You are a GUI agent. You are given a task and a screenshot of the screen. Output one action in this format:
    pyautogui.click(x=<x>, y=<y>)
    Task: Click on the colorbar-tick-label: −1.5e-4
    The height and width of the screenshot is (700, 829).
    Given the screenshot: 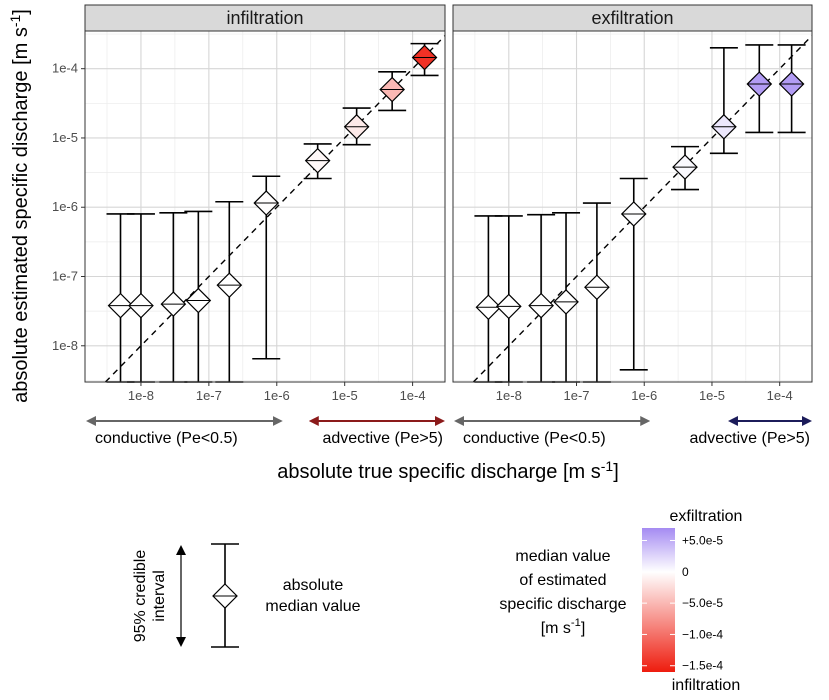 What is the action you would take?
    pyautogui.click(x=702, y=666)
    